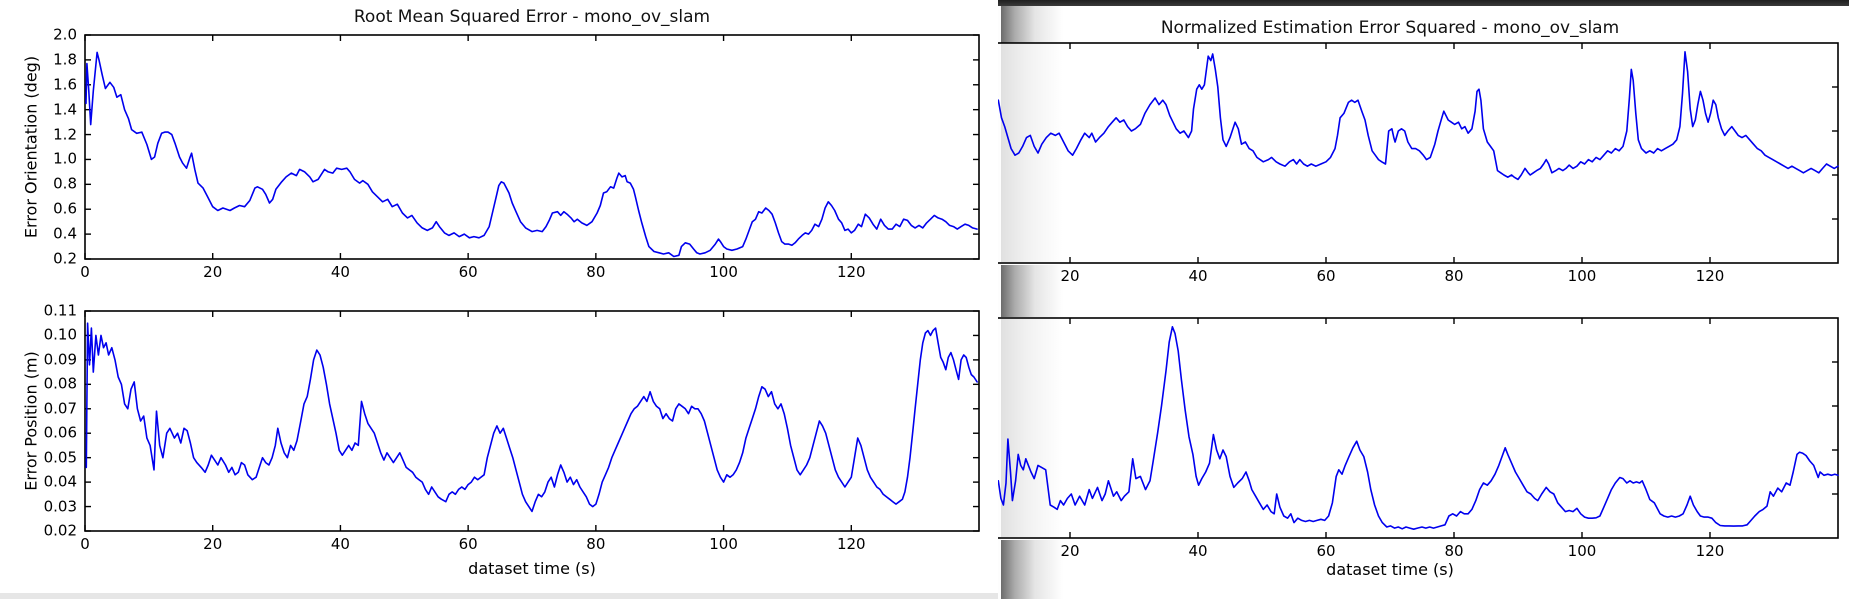 The image size is (1849, 599). I want to click on y-tick-label: 0.07, so click(60, 408).